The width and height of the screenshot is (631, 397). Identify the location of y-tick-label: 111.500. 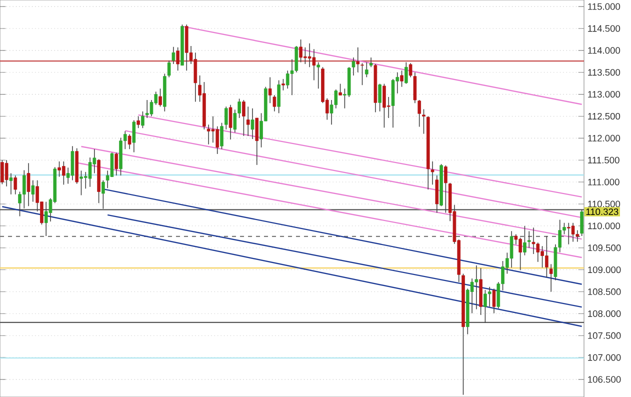
(604, 160).